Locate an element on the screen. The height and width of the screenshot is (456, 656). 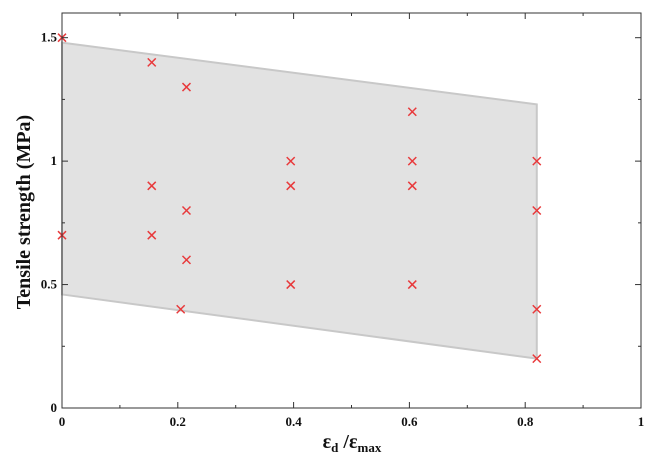
x-tick-label: 0.6 is located at coordinates (409, 421).